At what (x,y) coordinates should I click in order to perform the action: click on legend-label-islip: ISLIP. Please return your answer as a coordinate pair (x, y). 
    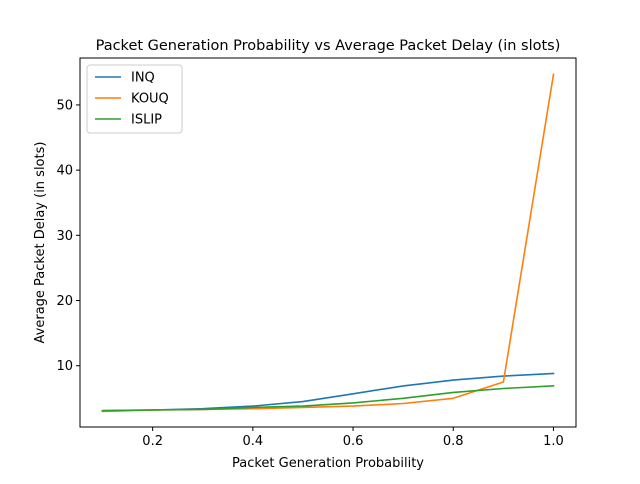
    Looking at the image, I should click on (146, 120).